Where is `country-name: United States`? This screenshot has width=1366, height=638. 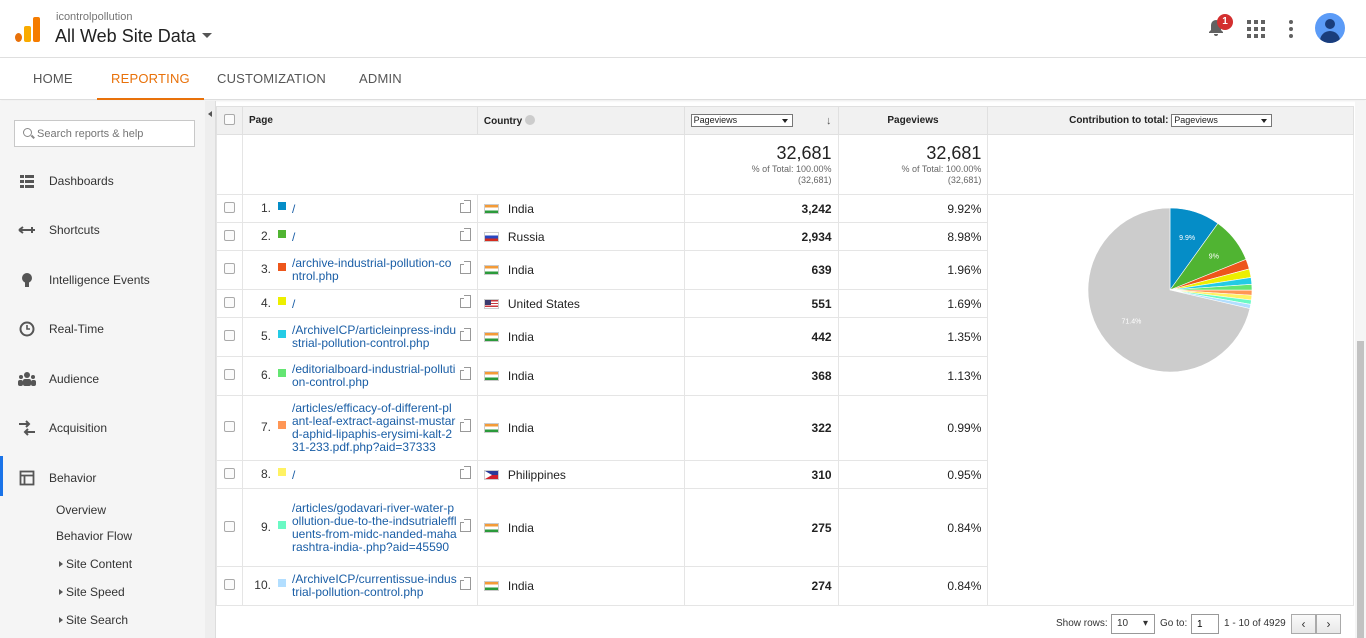
country-name: United States is located at coordinates (543, 303).